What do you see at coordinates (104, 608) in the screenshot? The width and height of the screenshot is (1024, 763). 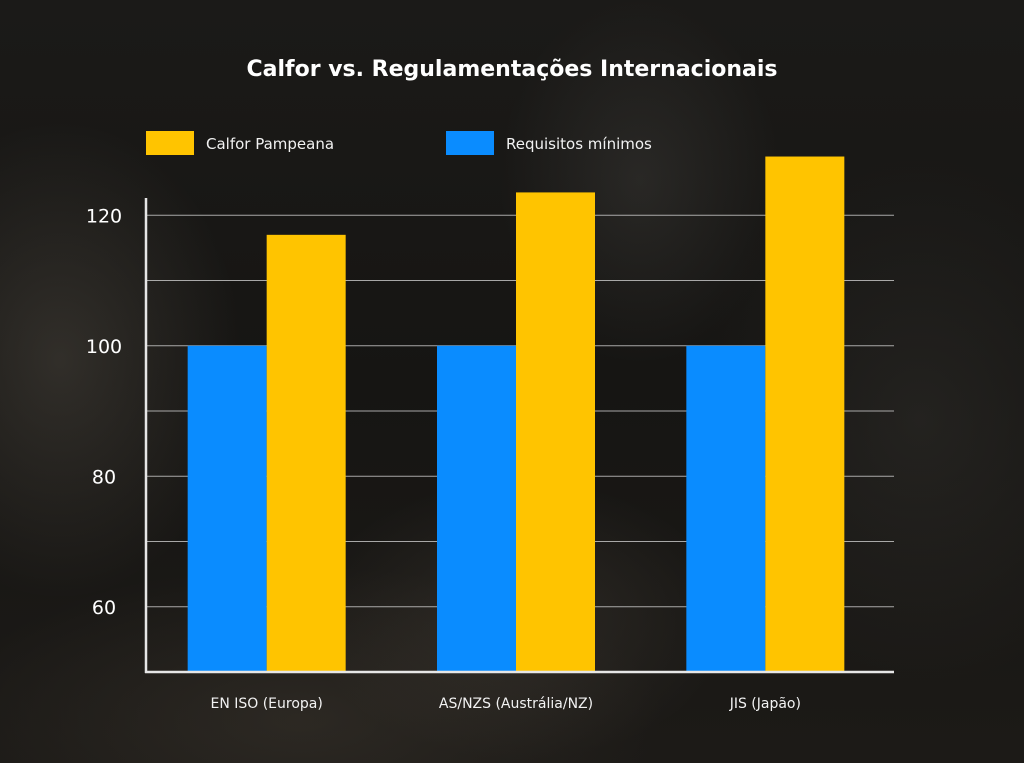 I see `y-tick-label: 60` at bounding box center [104, 608].